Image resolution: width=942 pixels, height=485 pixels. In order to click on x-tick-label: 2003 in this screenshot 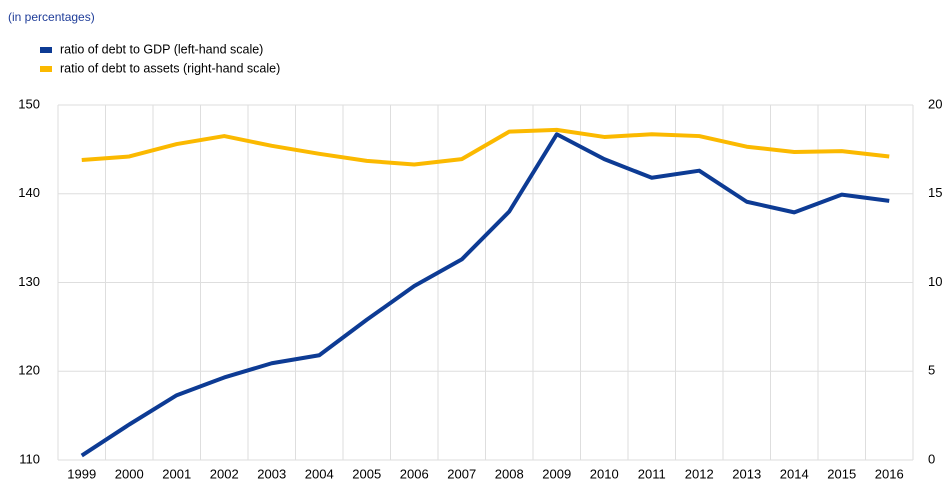, I will do `click(271, 473)`.